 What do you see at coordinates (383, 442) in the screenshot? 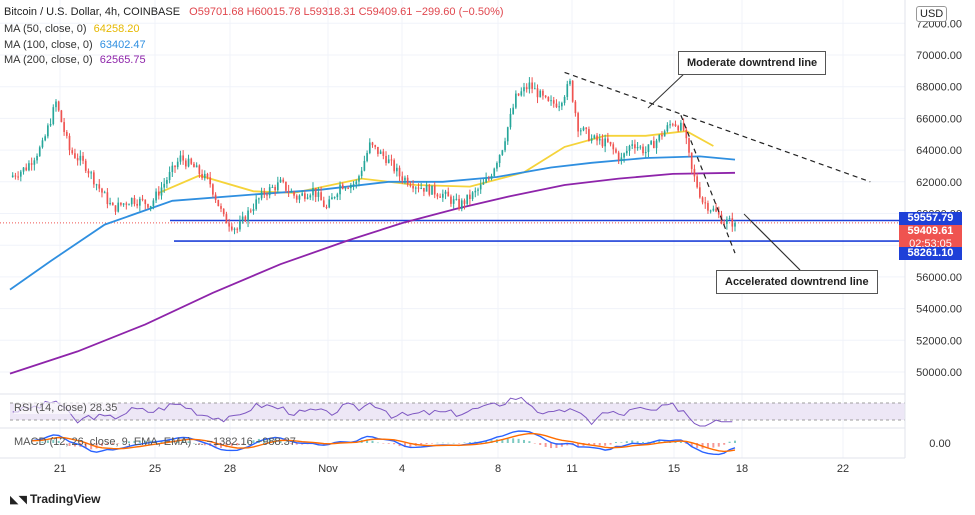
I see `signal-line` at bounding box center [383, 442].